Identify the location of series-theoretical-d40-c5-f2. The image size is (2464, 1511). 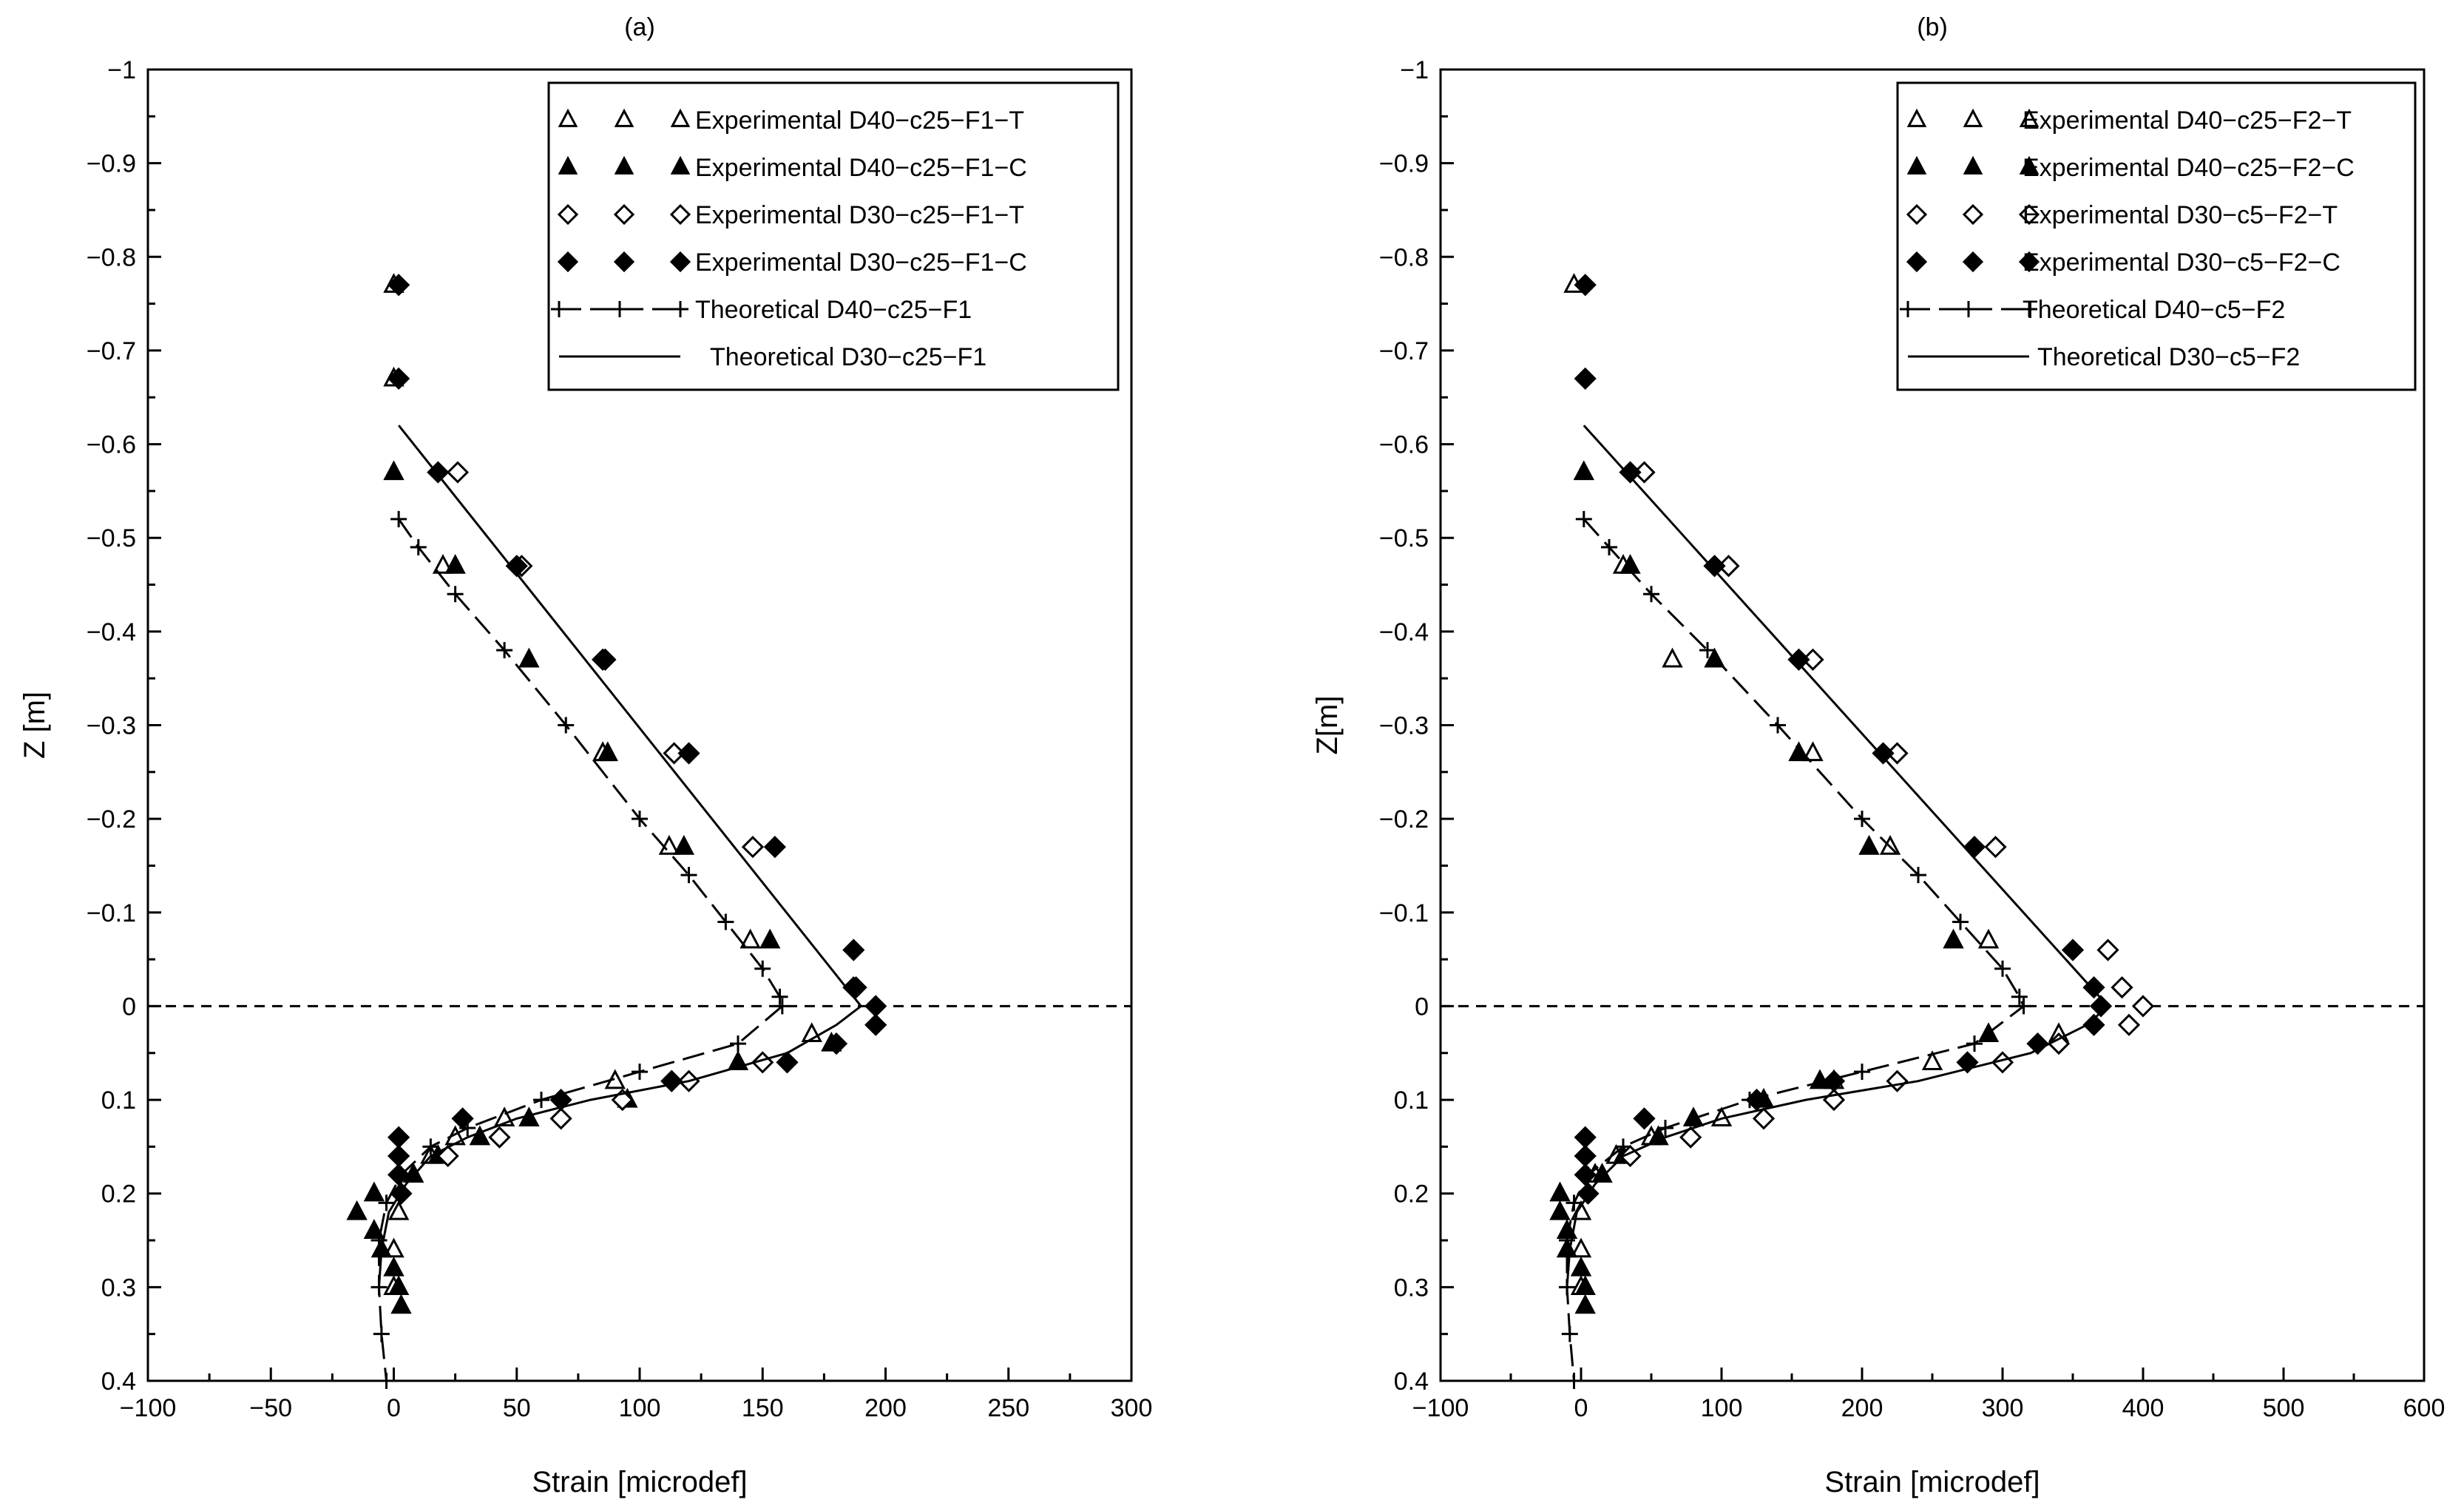
(1796, 950).